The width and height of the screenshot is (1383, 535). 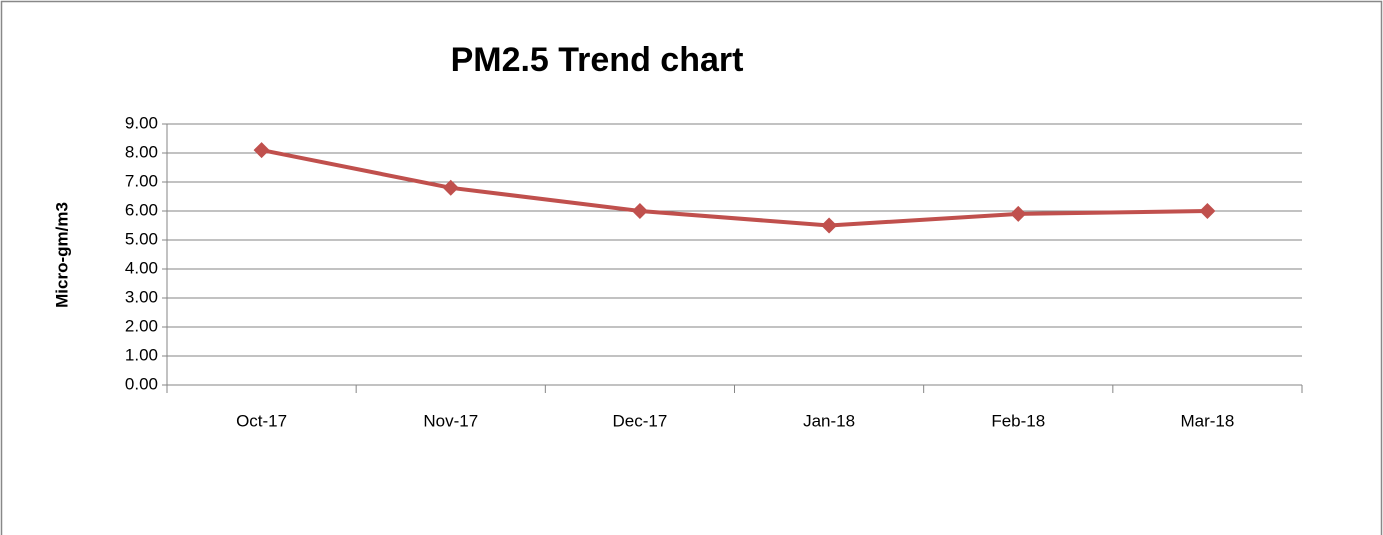 What do you see at coordinates (141, 296) in the screenshot?
I see `y-tick-label: 3.00` at bounding box center [141, 296].